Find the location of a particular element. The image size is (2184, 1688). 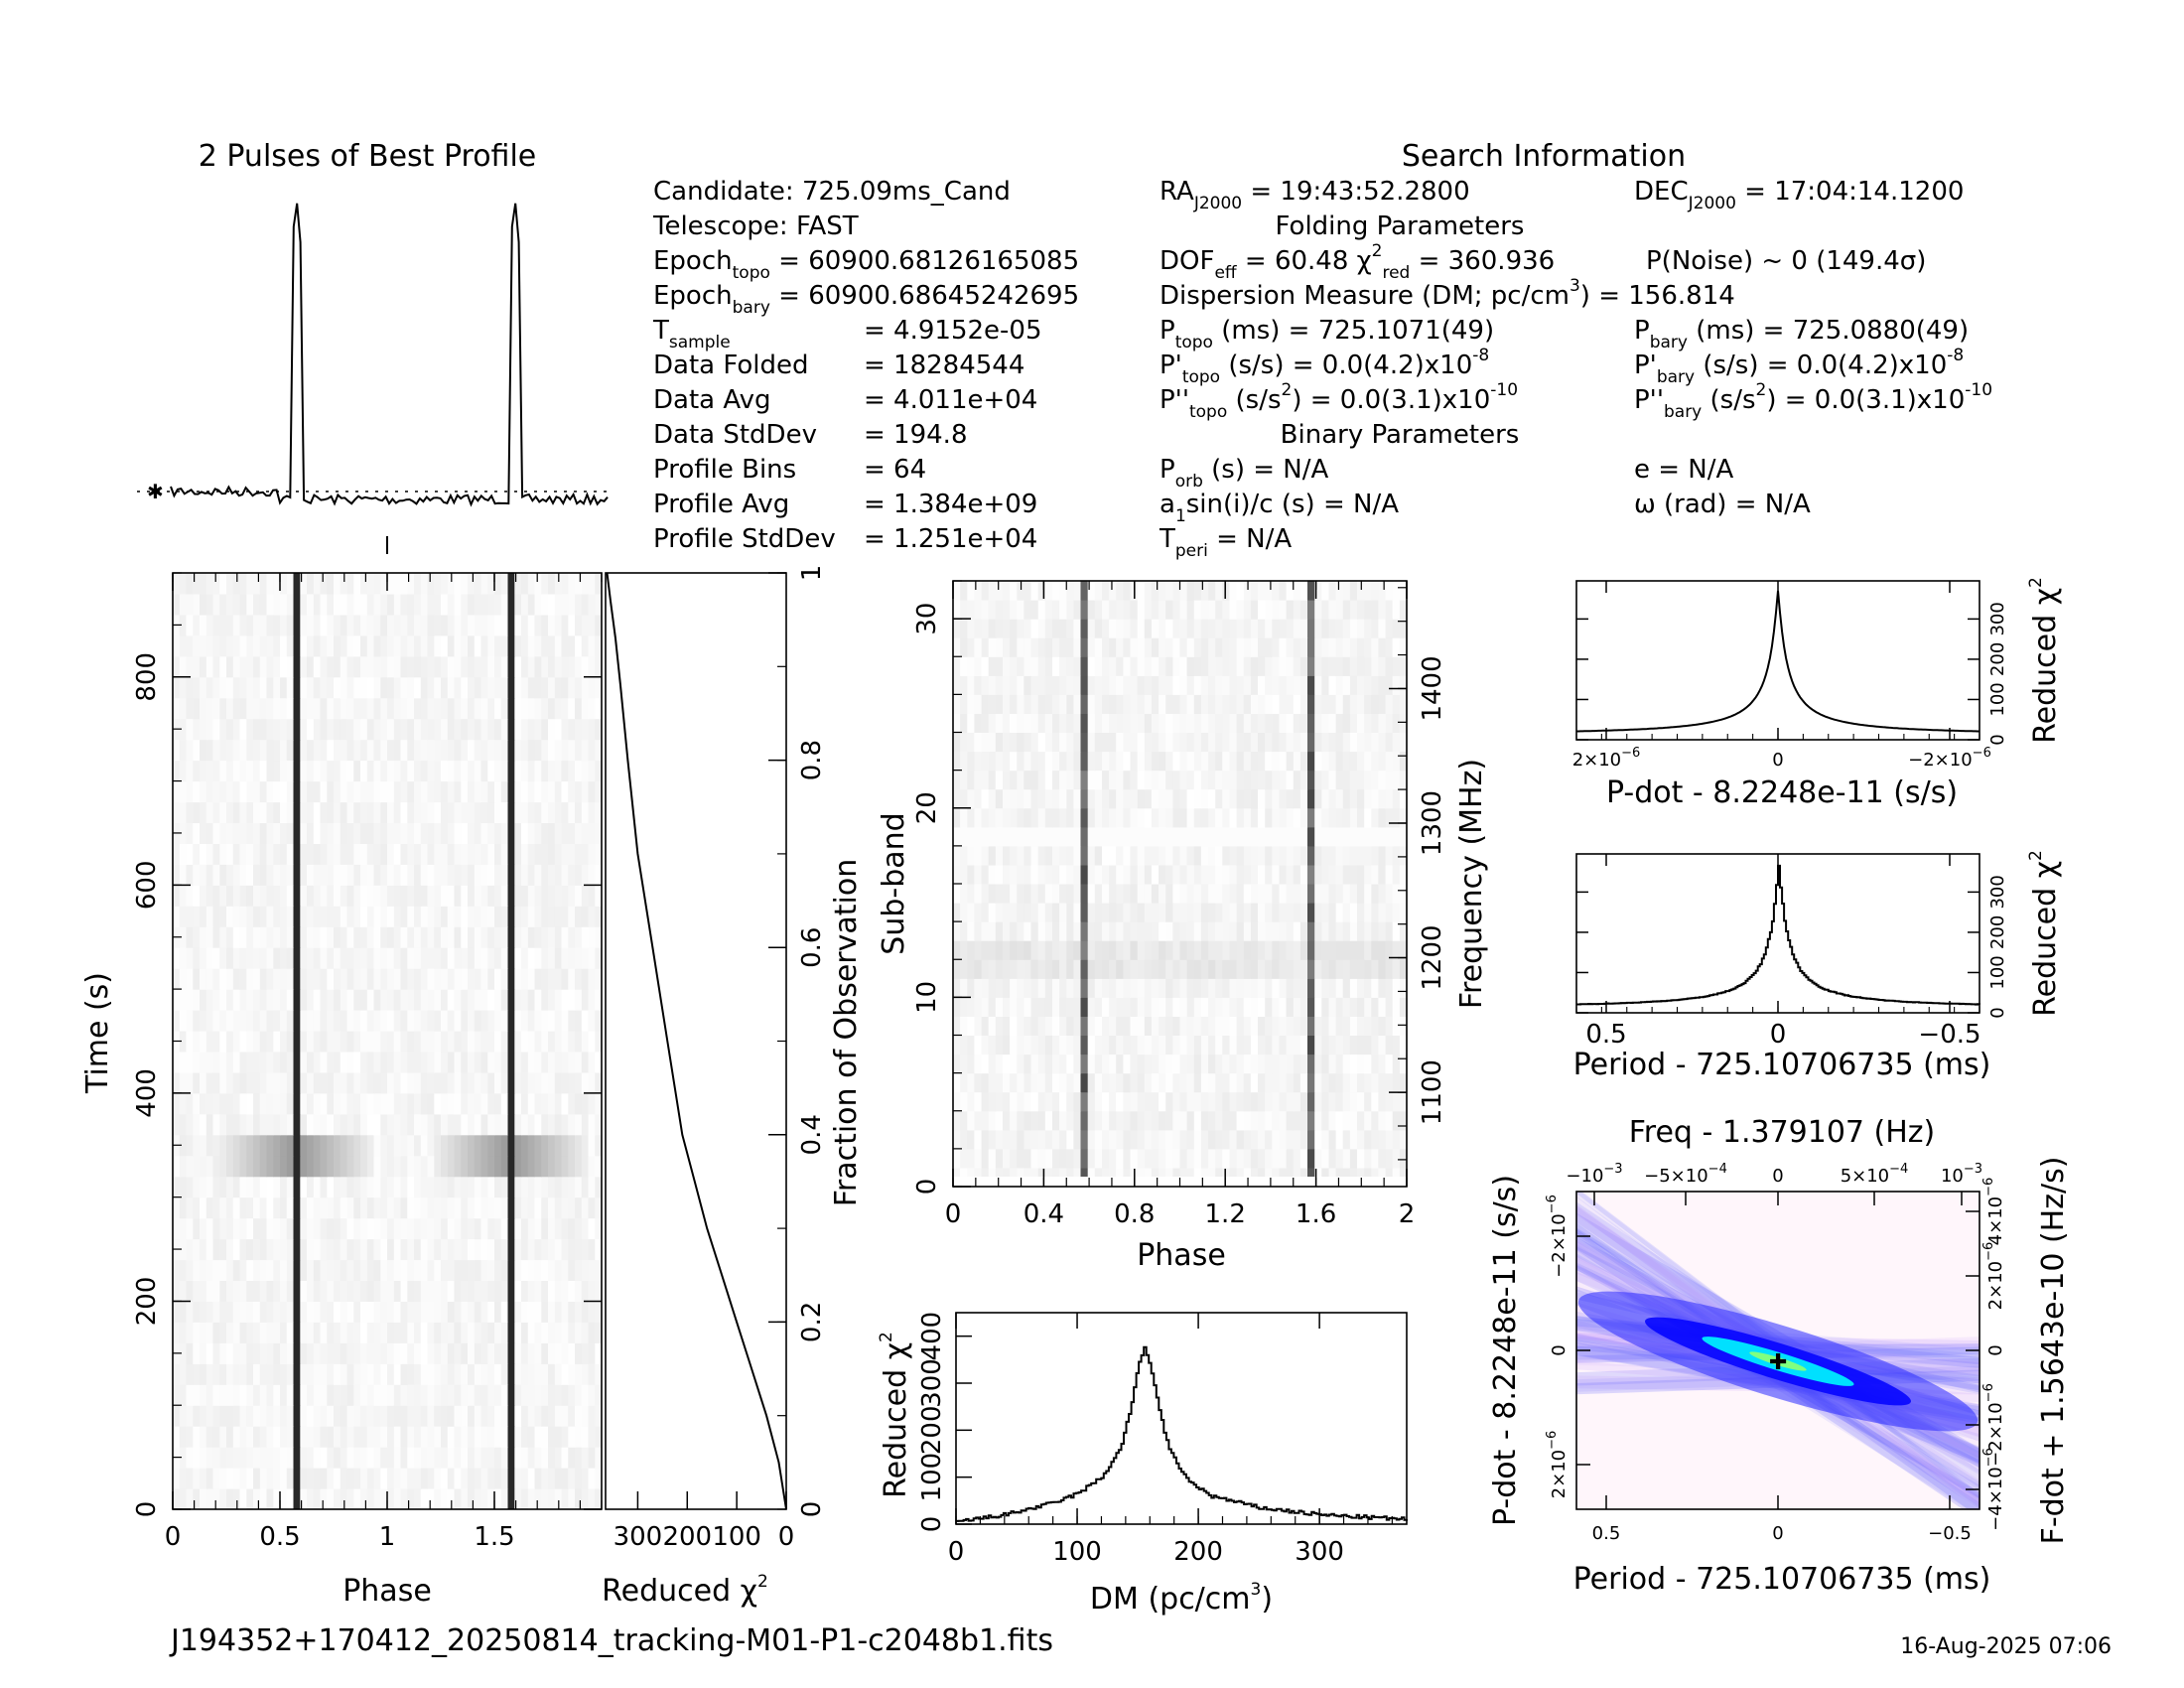

profile-plot: ✱ is located at coordinates (373, 378).